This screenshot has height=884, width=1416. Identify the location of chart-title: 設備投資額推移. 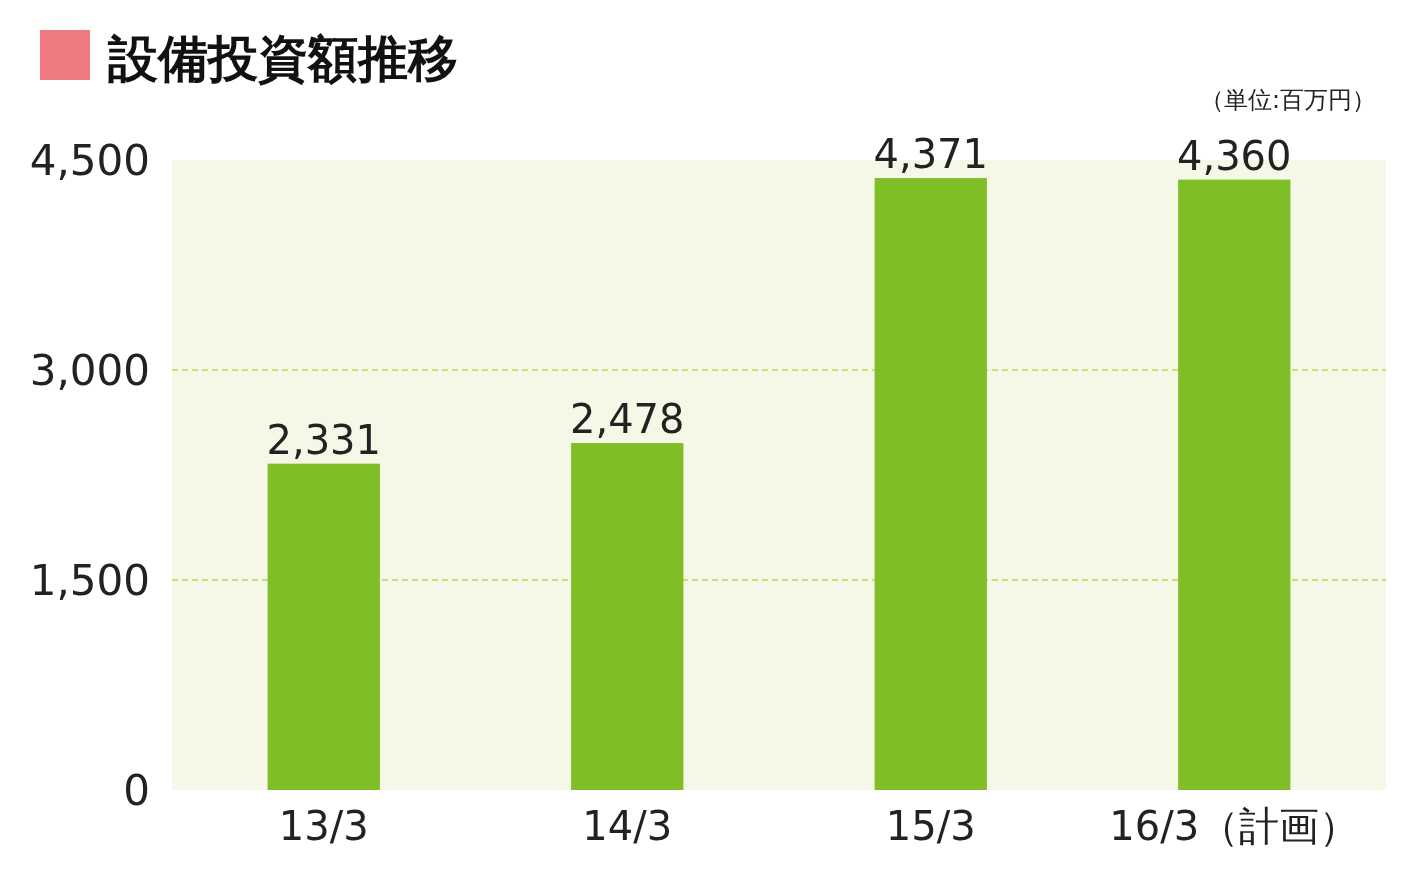
(282, 59).